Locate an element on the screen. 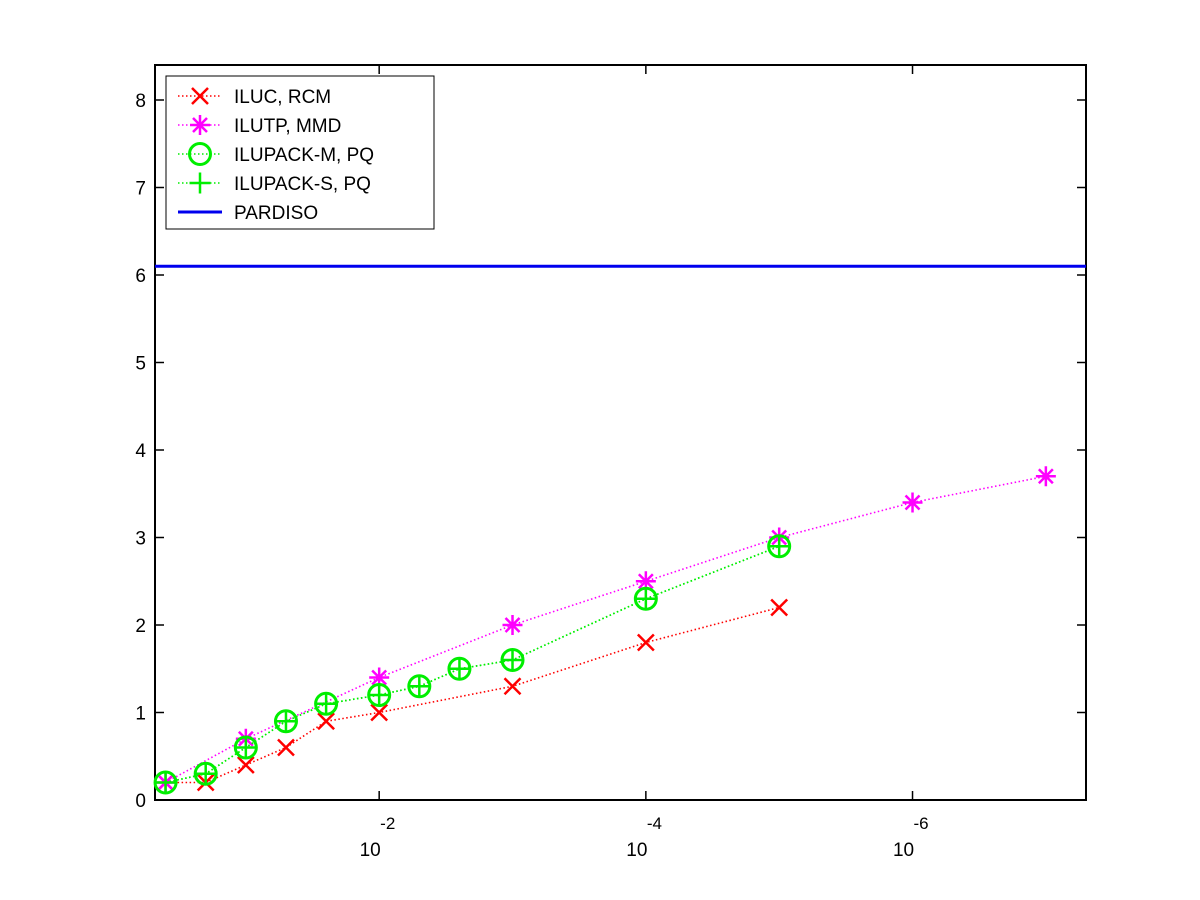 This screenshot has width=1200, height=900. legend-label: ILUC, RCM is located at coordinates (282, 97).